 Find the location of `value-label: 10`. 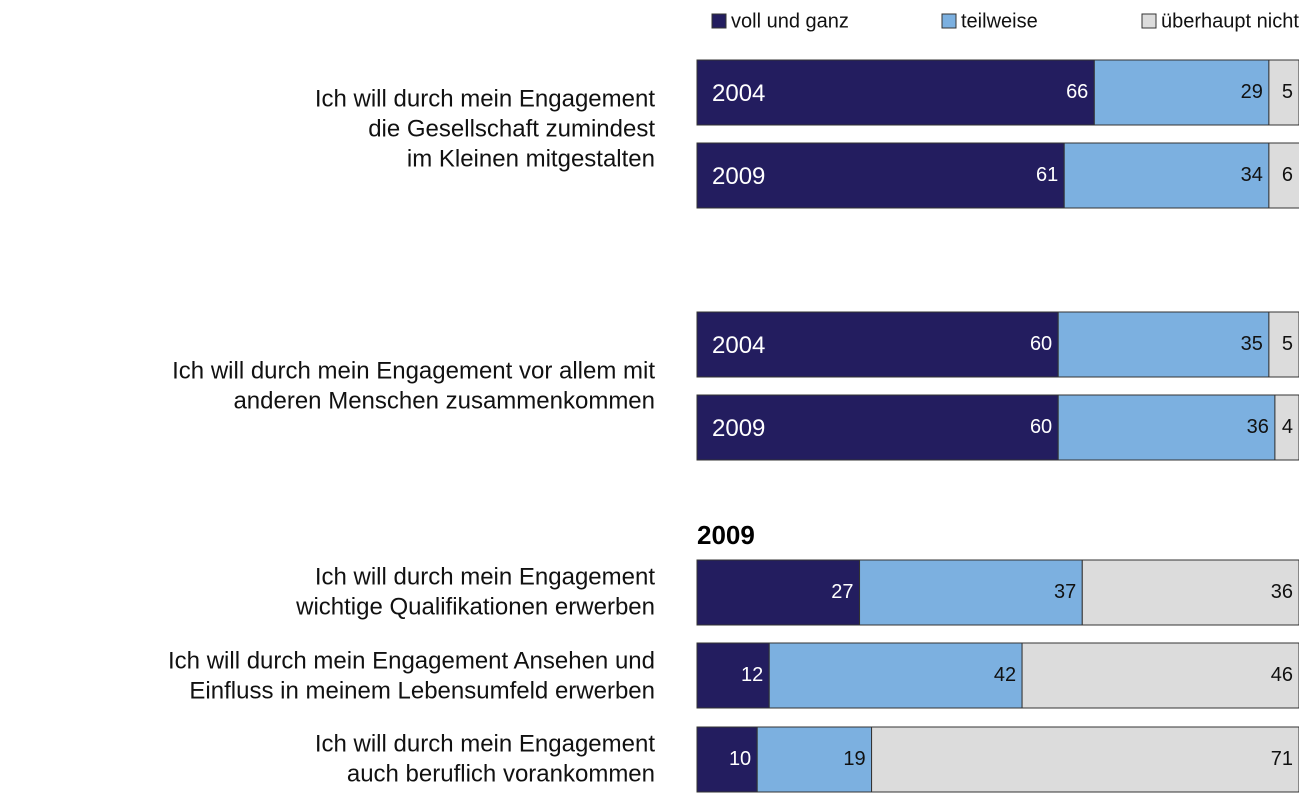

value-label: 10 is located at coordinates (740, 759).